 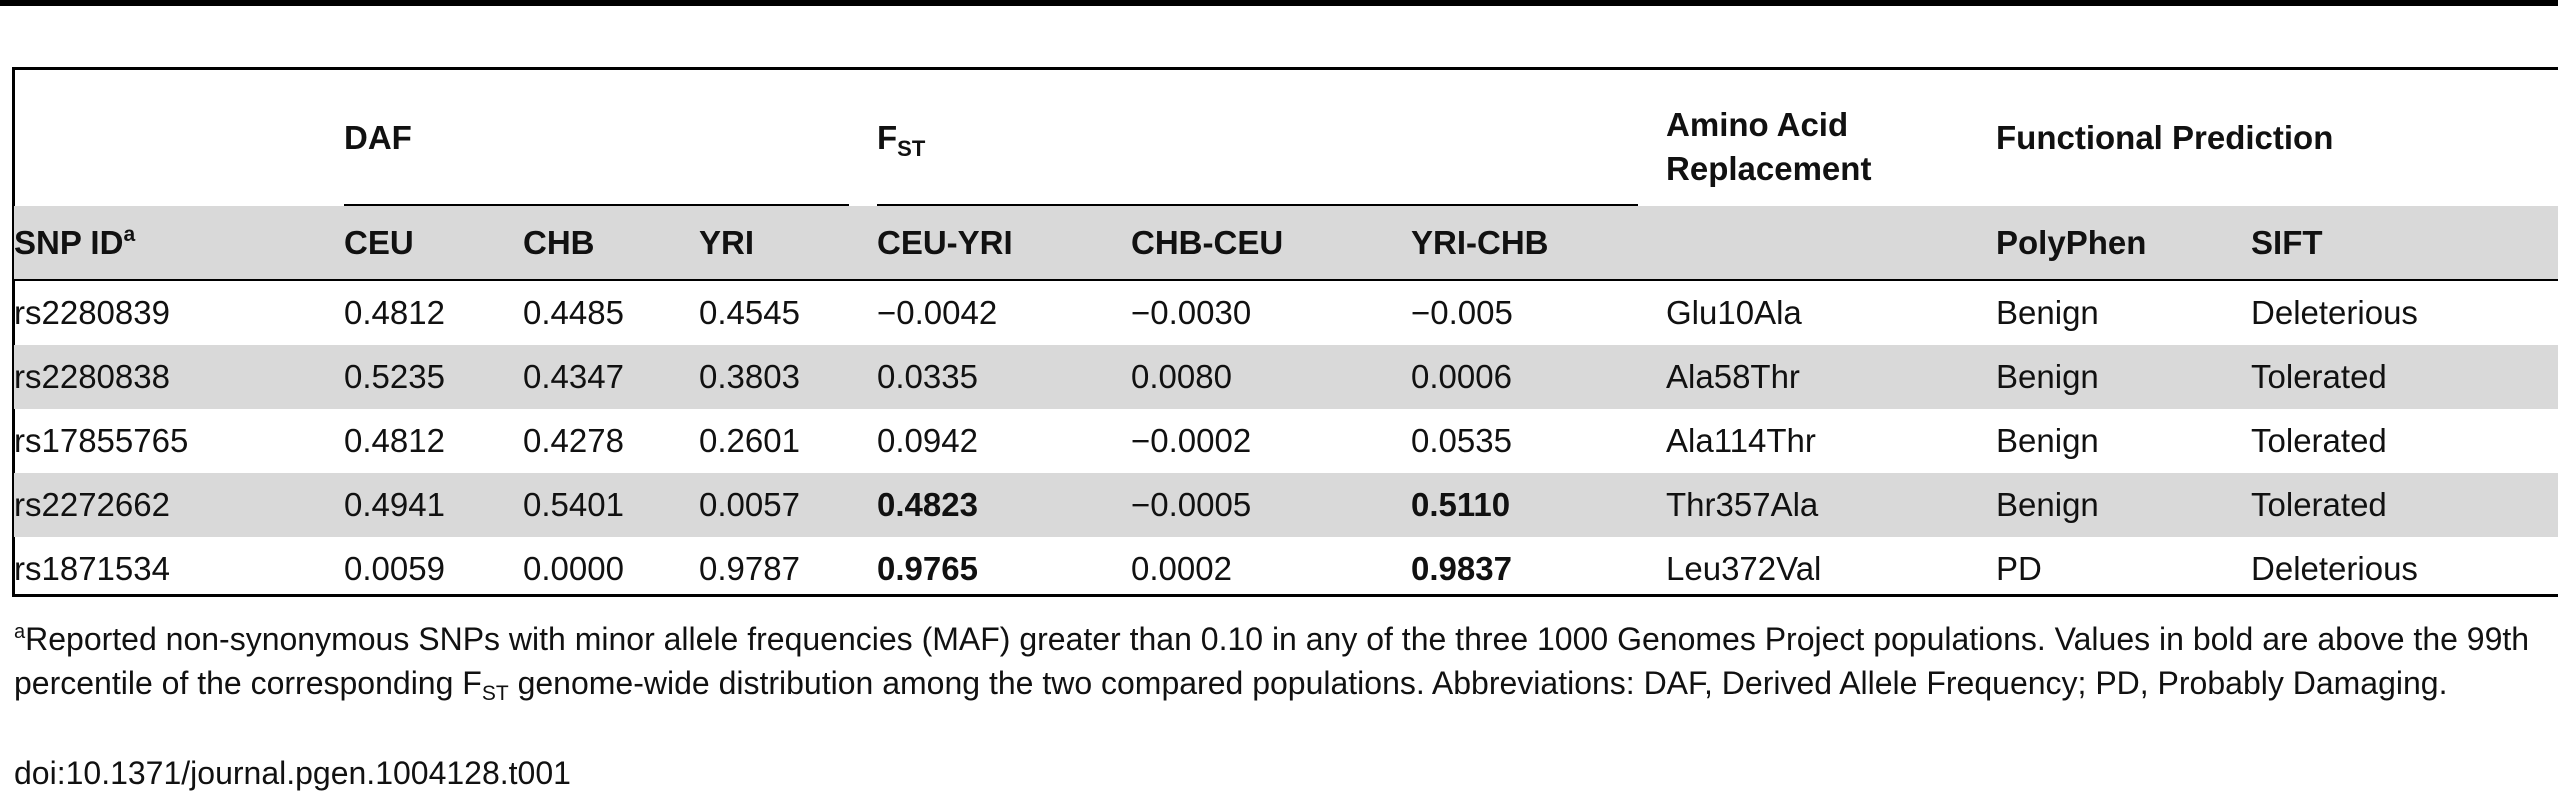 What do you see at coordinates (788, 243) in the screenshot?
I see `col-header-yri: YRI` at bounding box center [788, 243].